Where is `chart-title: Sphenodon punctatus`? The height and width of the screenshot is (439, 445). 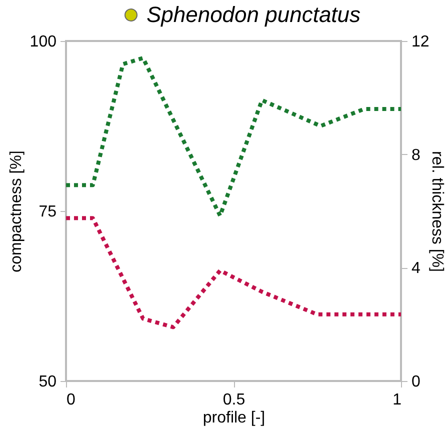 chart-title: Sphenodon punctatus is located at coordinates (253, 15).